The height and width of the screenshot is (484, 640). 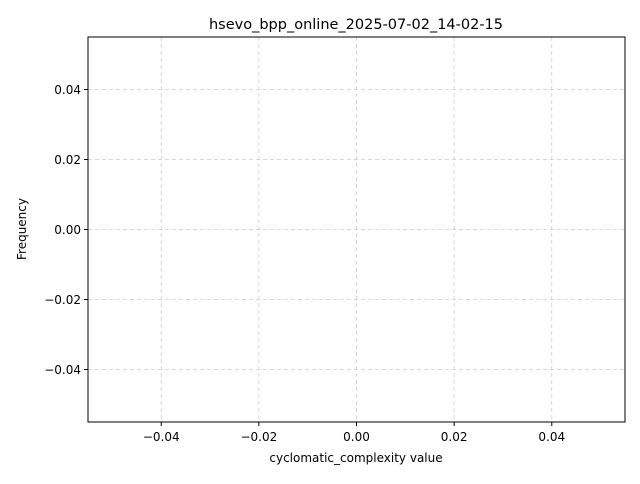 I want to click on x-tick-label: 0.02, so click(x=454, y=437).